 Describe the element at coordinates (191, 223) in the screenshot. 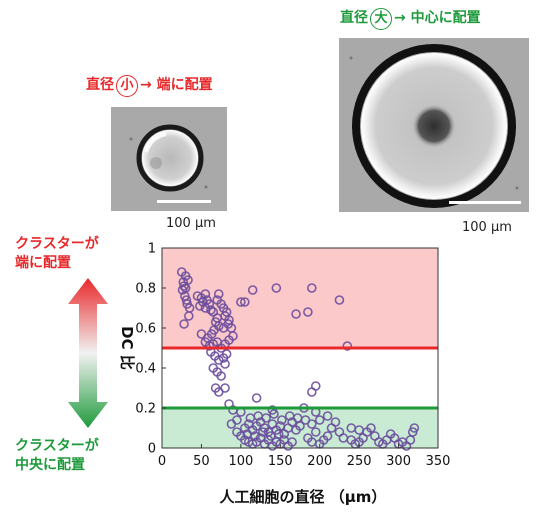

I see `scale-label-small: 100 μm` at that location.